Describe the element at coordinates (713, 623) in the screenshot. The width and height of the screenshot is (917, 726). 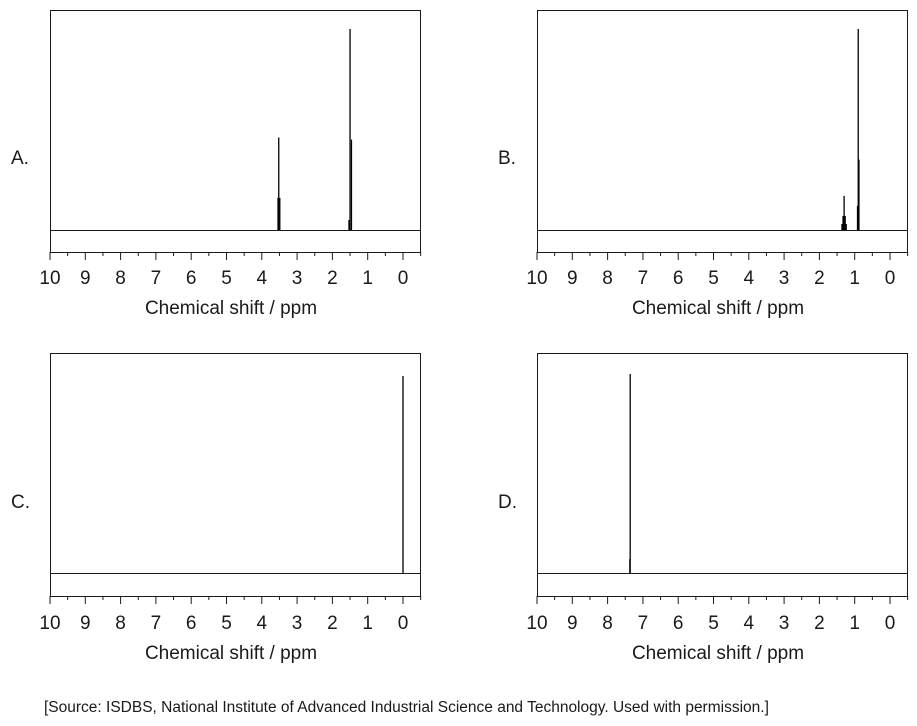
I see `x-tick-label-d-5: 5` at that location.